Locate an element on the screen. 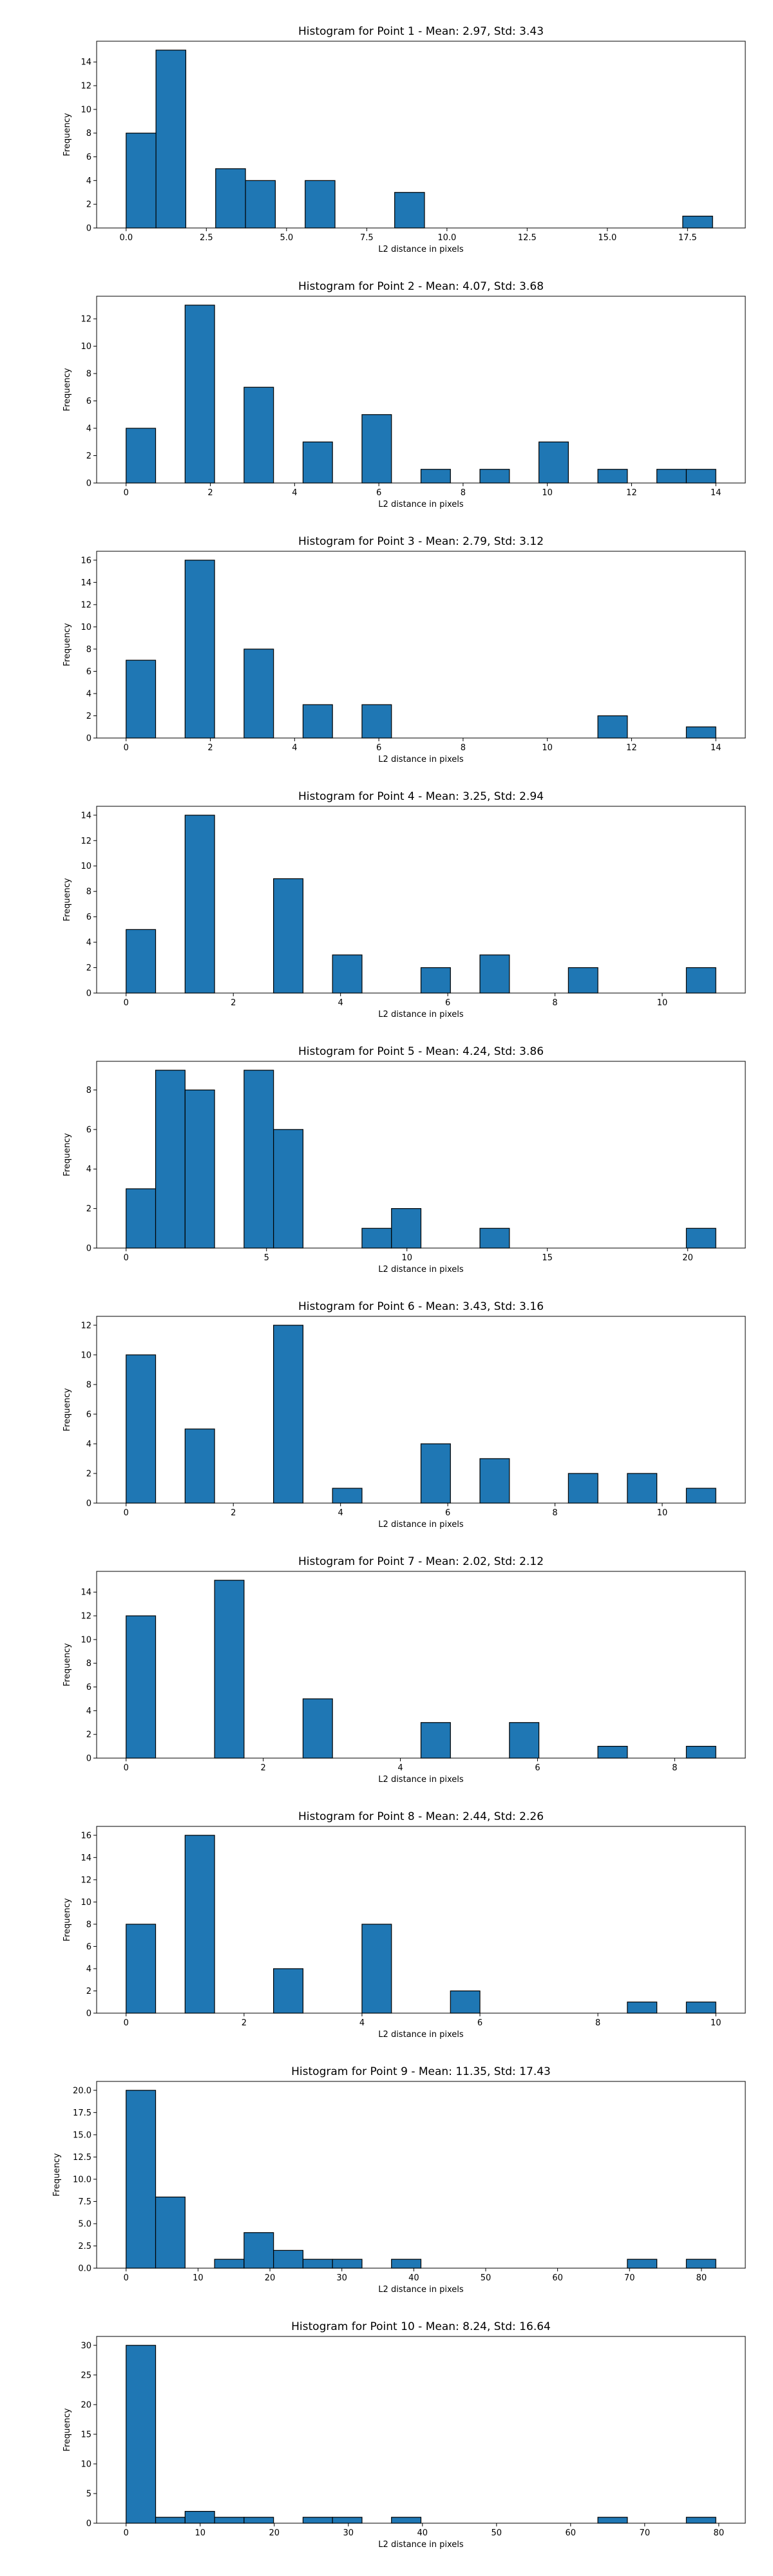  y-tick-label: 20.0 is located at coordinates (82, 2091).